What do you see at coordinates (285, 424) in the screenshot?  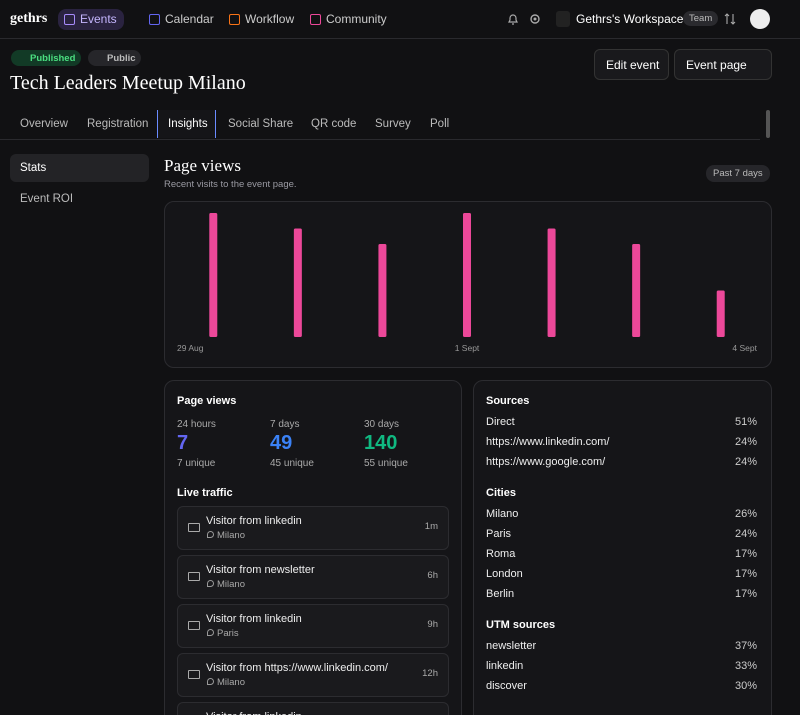 I see `stat-label: 7 days` at bounding box center [285, 424].